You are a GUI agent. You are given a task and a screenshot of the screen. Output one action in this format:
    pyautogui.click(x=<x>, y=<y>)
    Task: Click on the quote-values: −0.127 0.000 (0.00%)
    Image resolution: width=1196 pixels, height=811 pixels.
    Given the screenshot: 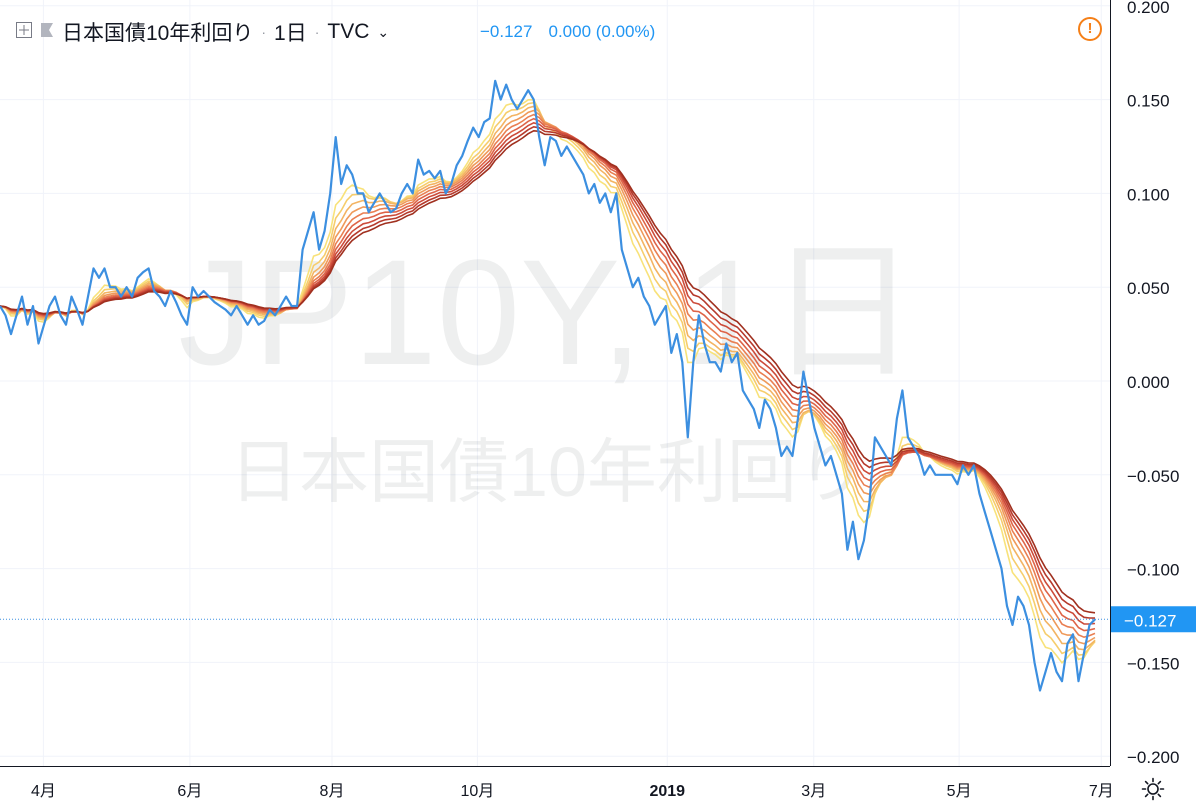 What is the action you would take?
    pyautogui.click(x=567, y=32)
    